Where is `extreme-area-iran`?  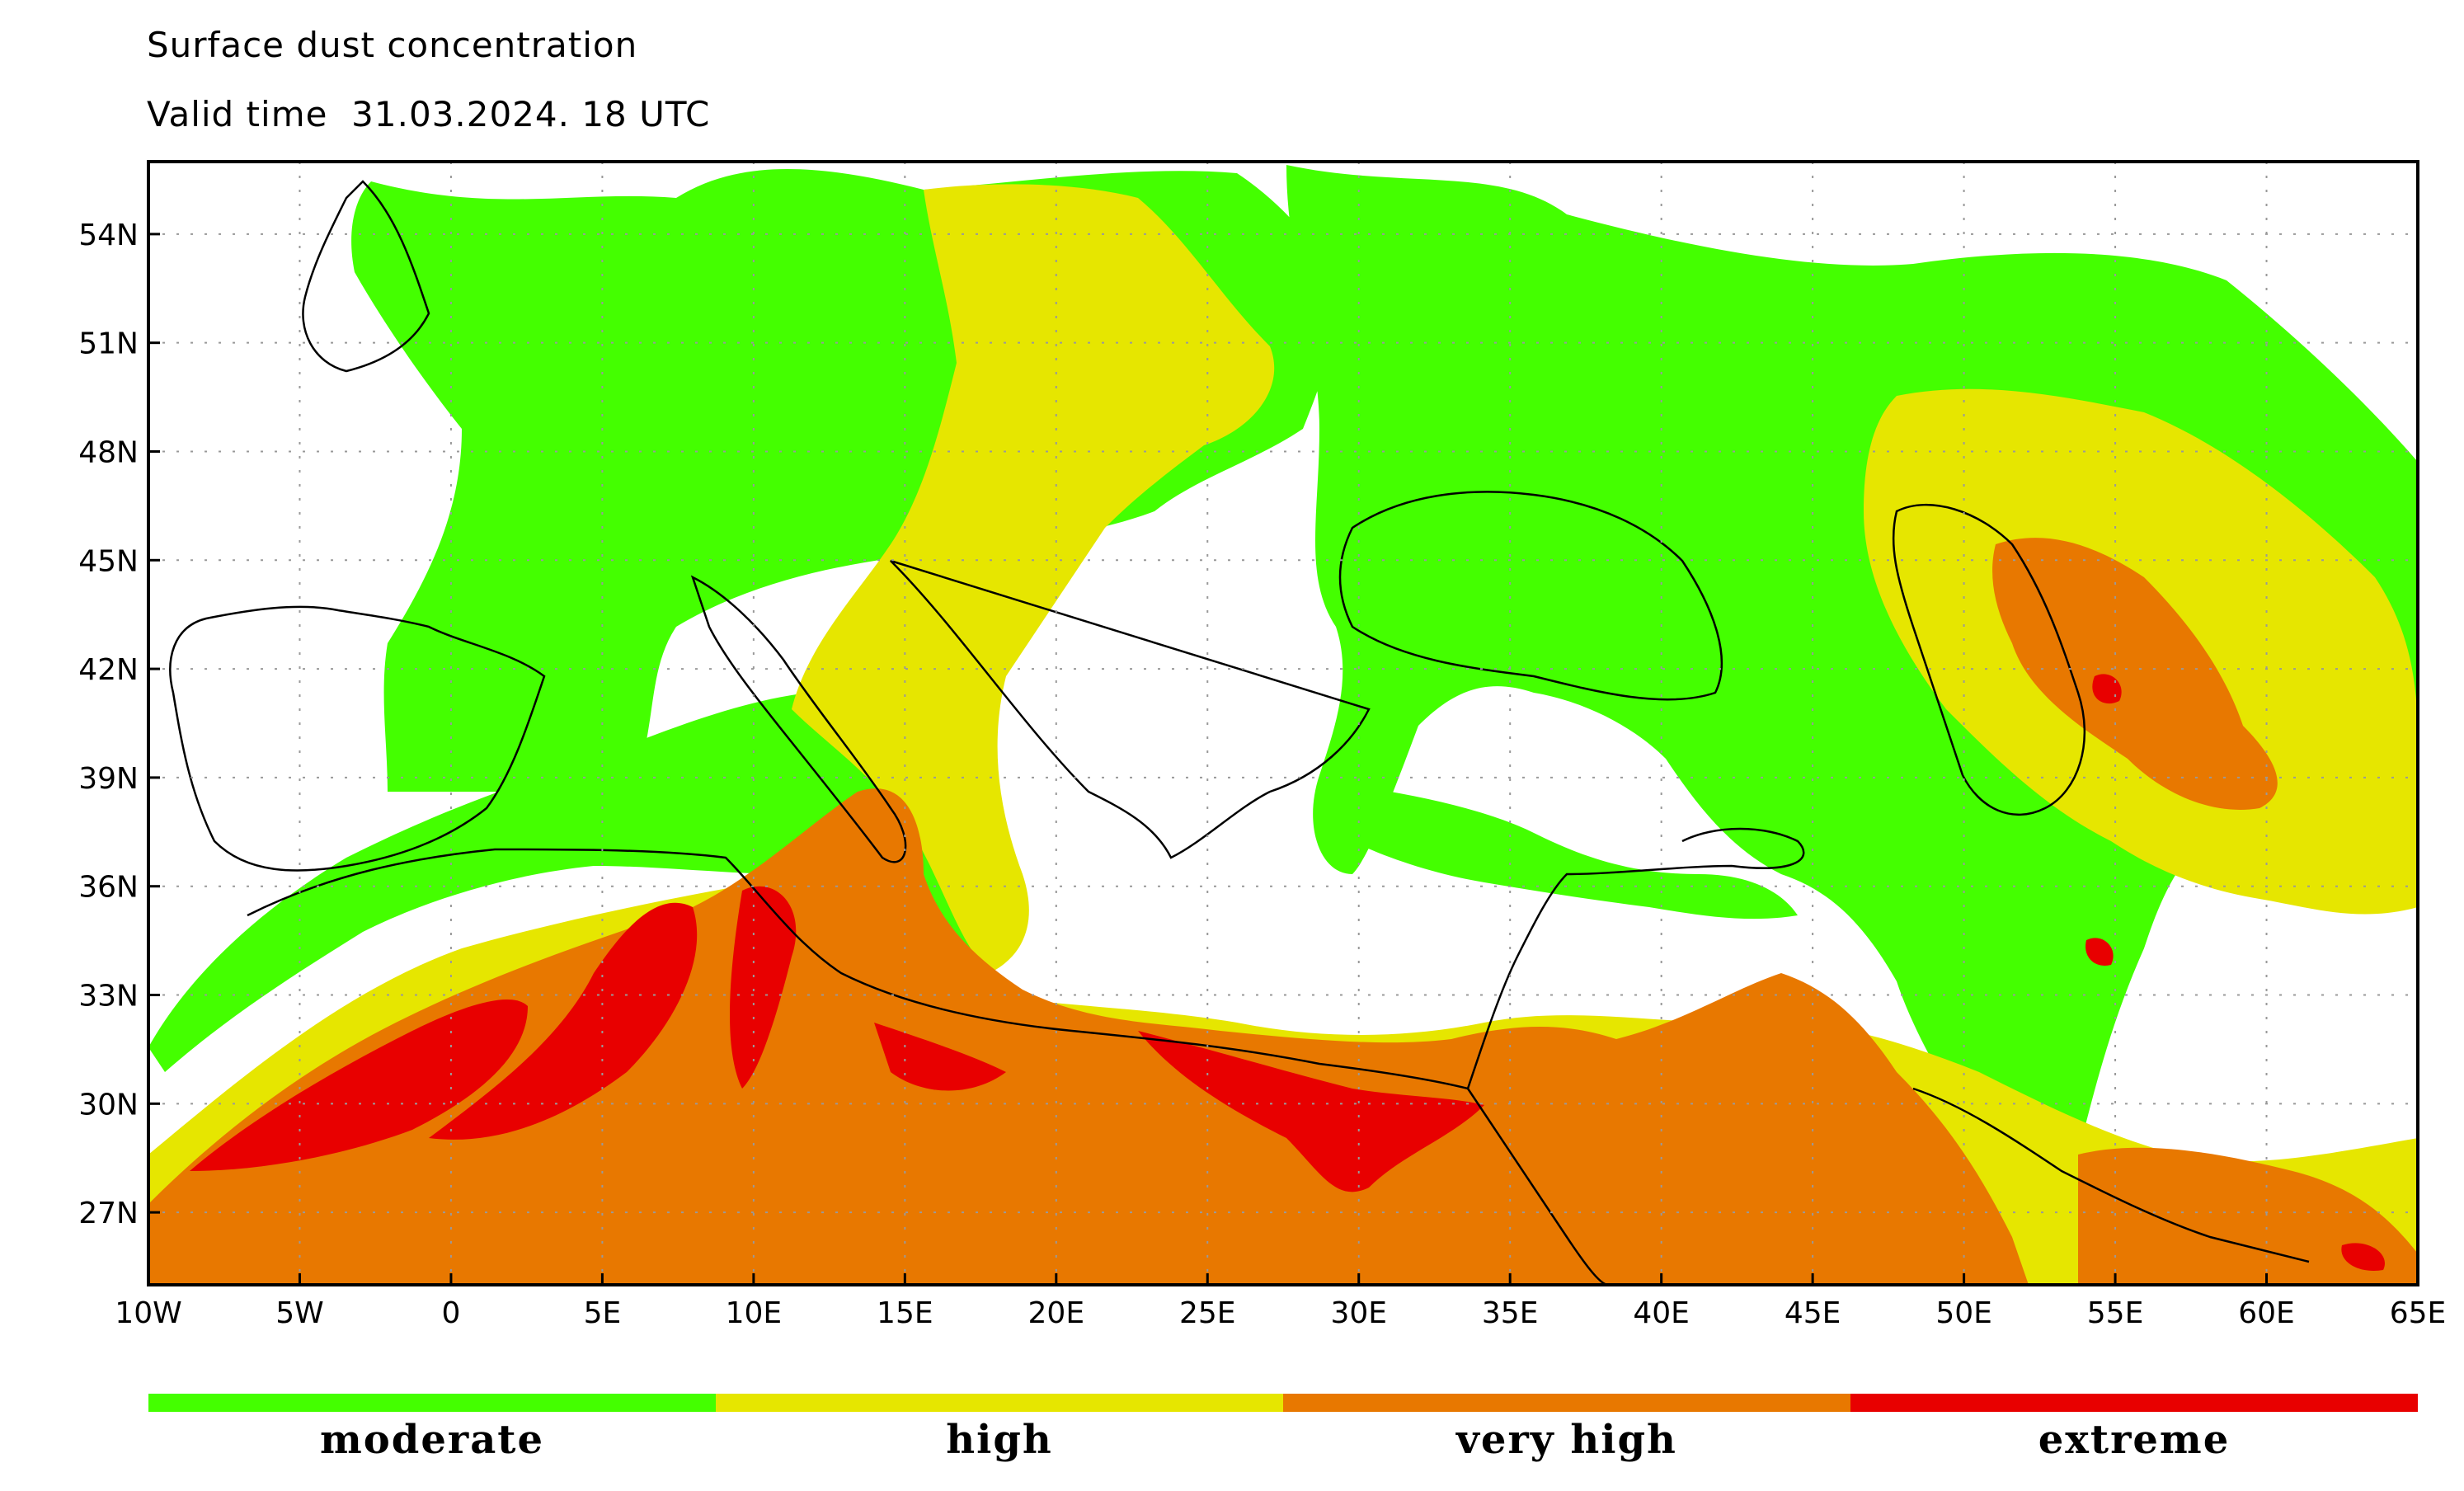 extreme-area-iran is located at coordinates (2099, 952).